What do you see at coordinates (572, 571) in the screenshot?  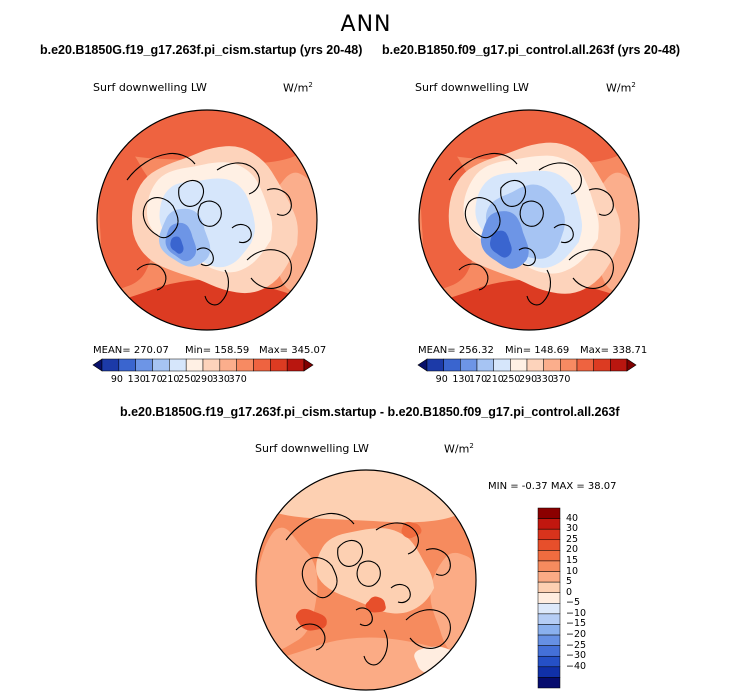 I see `colorbar-tick-label: 10` at bounding box center [572, 571].